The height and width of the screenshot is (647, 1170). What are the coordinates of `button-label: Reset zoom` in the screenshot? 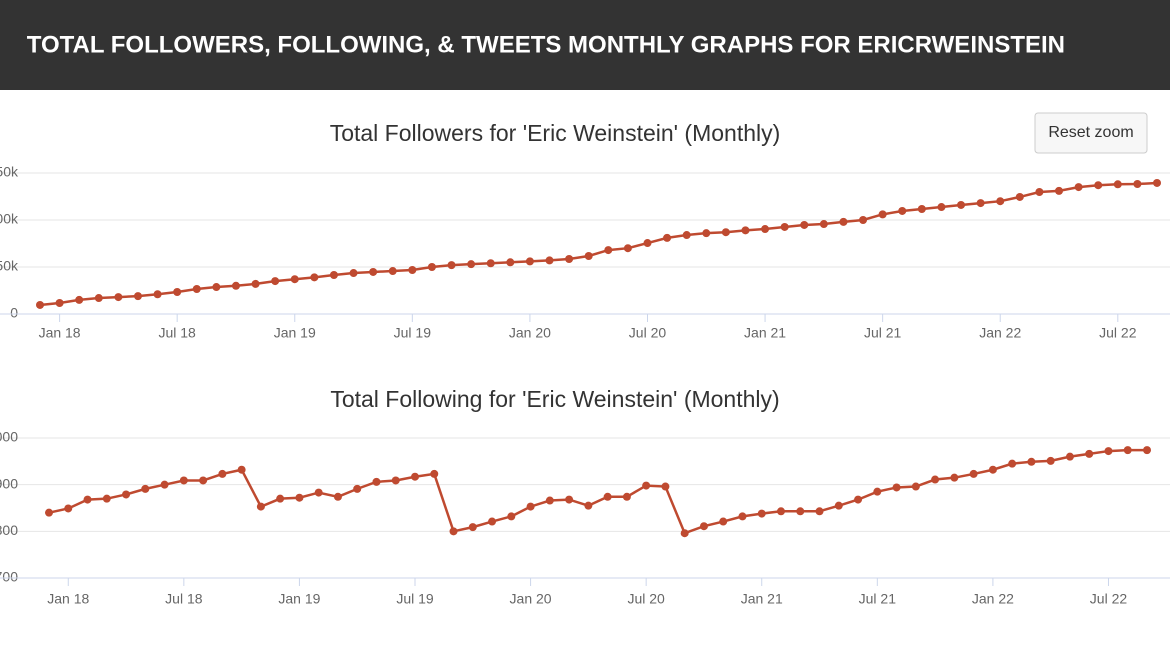 It's located at (1090, 132).